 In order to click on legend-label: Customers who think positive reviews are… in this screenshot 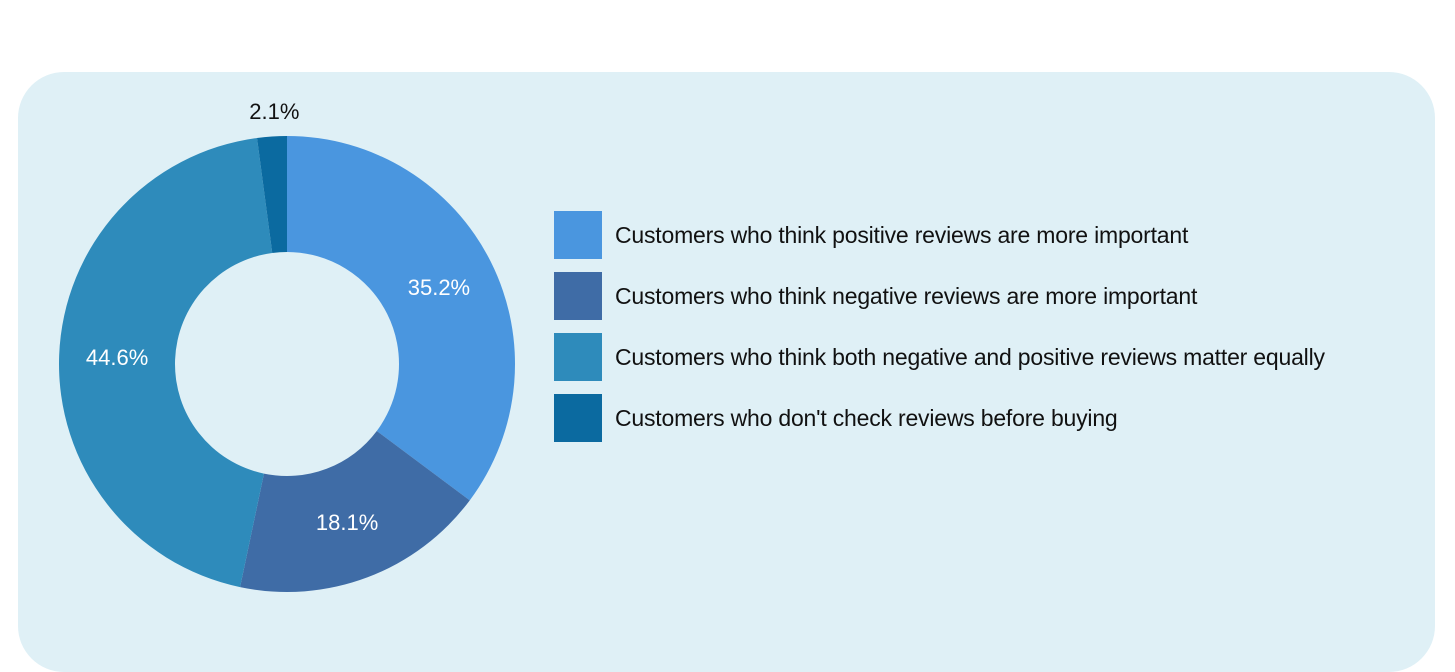, I will do `click(902, 234)`.